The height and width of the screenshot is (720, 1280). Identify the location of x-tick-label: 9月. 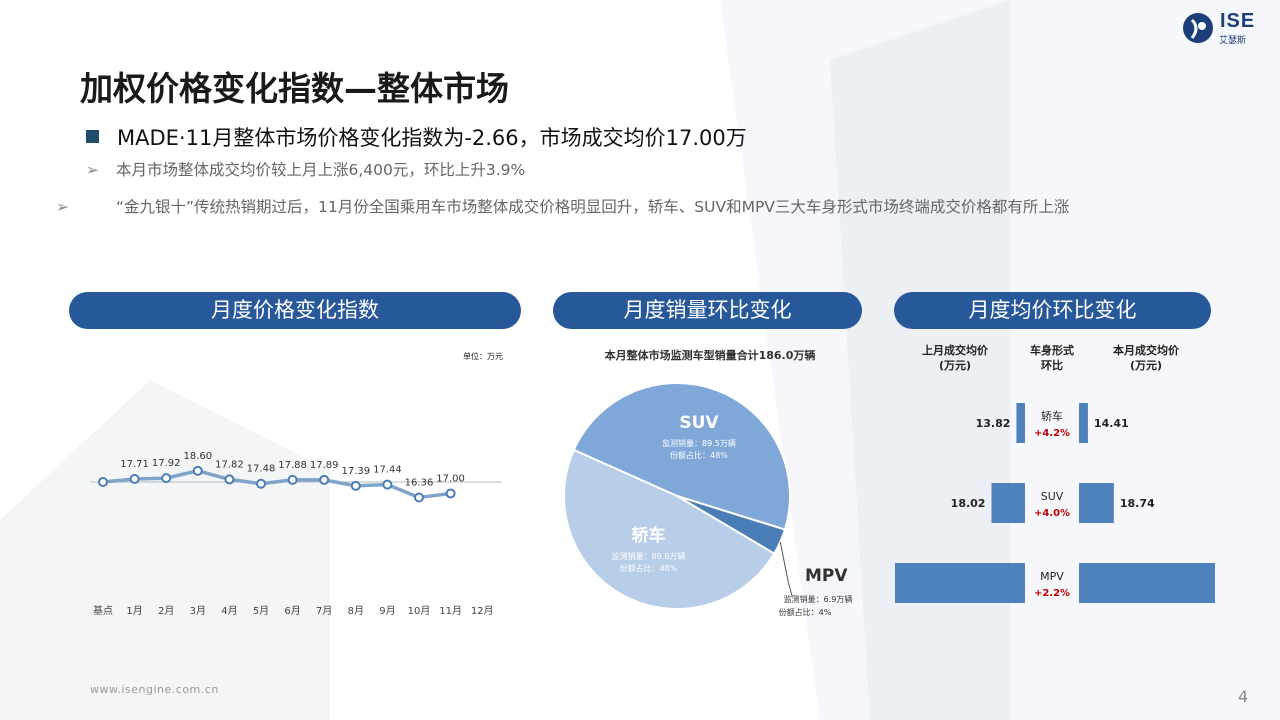
(387, 611).